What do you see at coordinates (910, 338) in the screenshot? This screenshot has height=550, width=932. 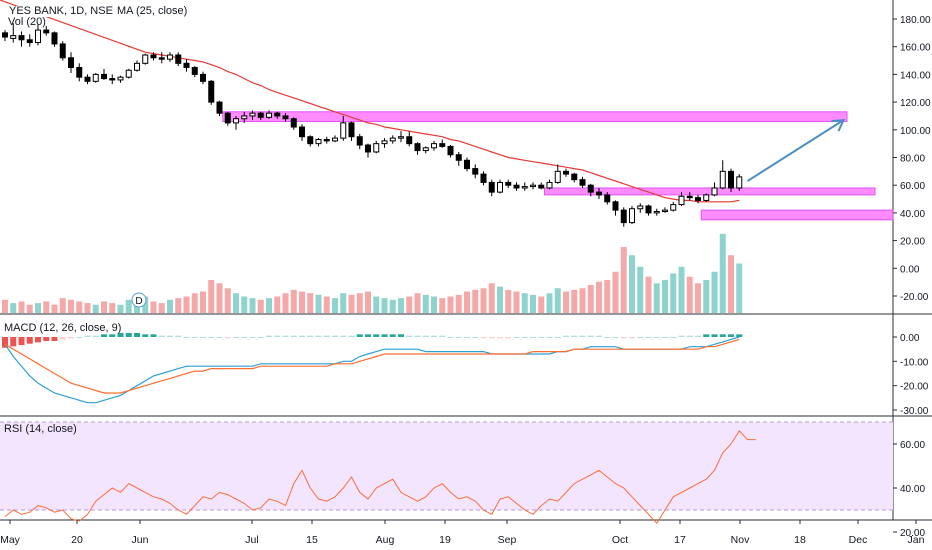 I see `macd-axis-label: 0.00` at bounding box center [910, 338].